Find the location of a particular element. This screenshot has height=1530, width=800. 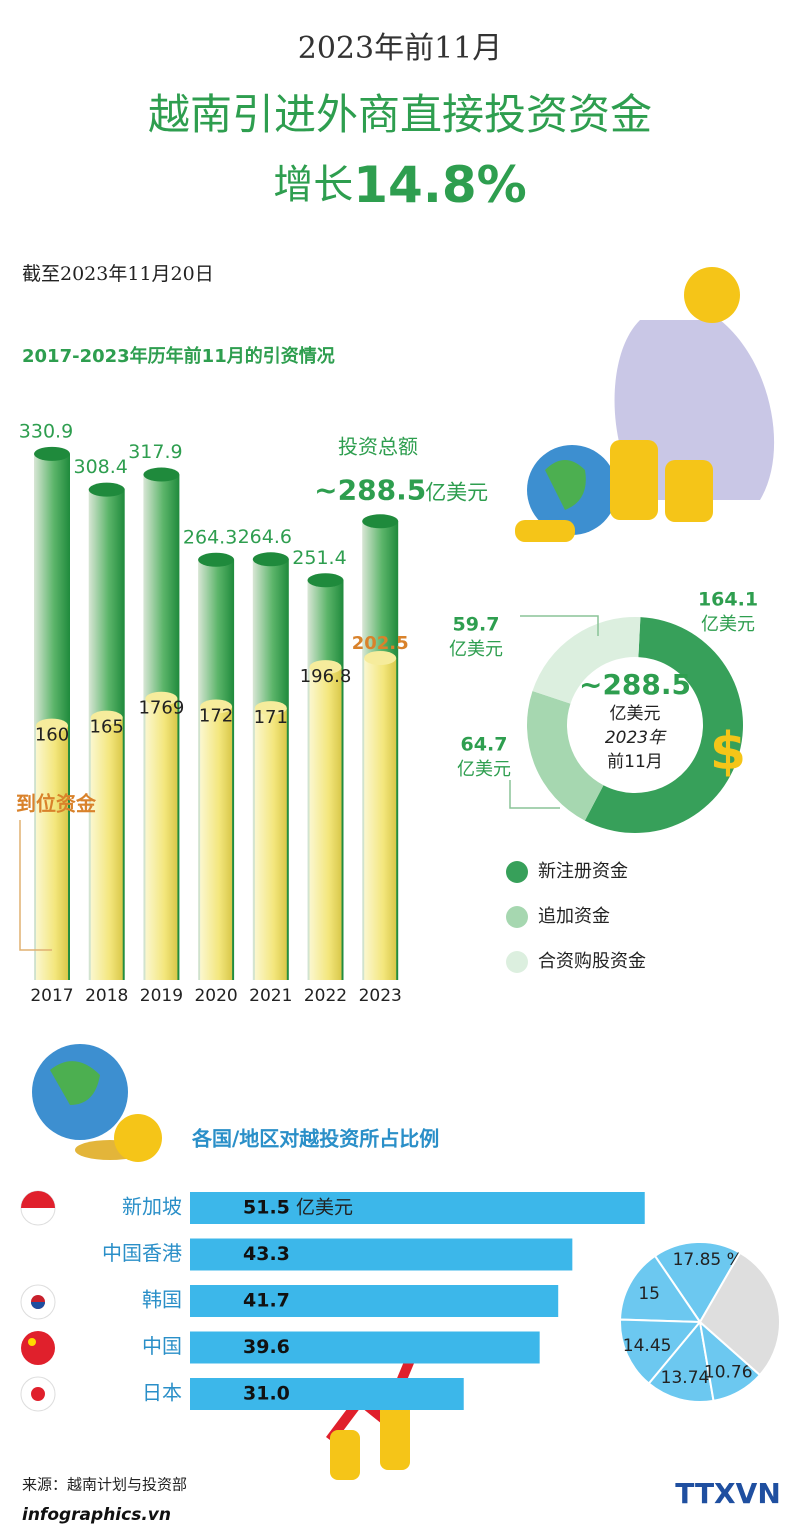

globe-icon is located at coordinates (97, 1103).